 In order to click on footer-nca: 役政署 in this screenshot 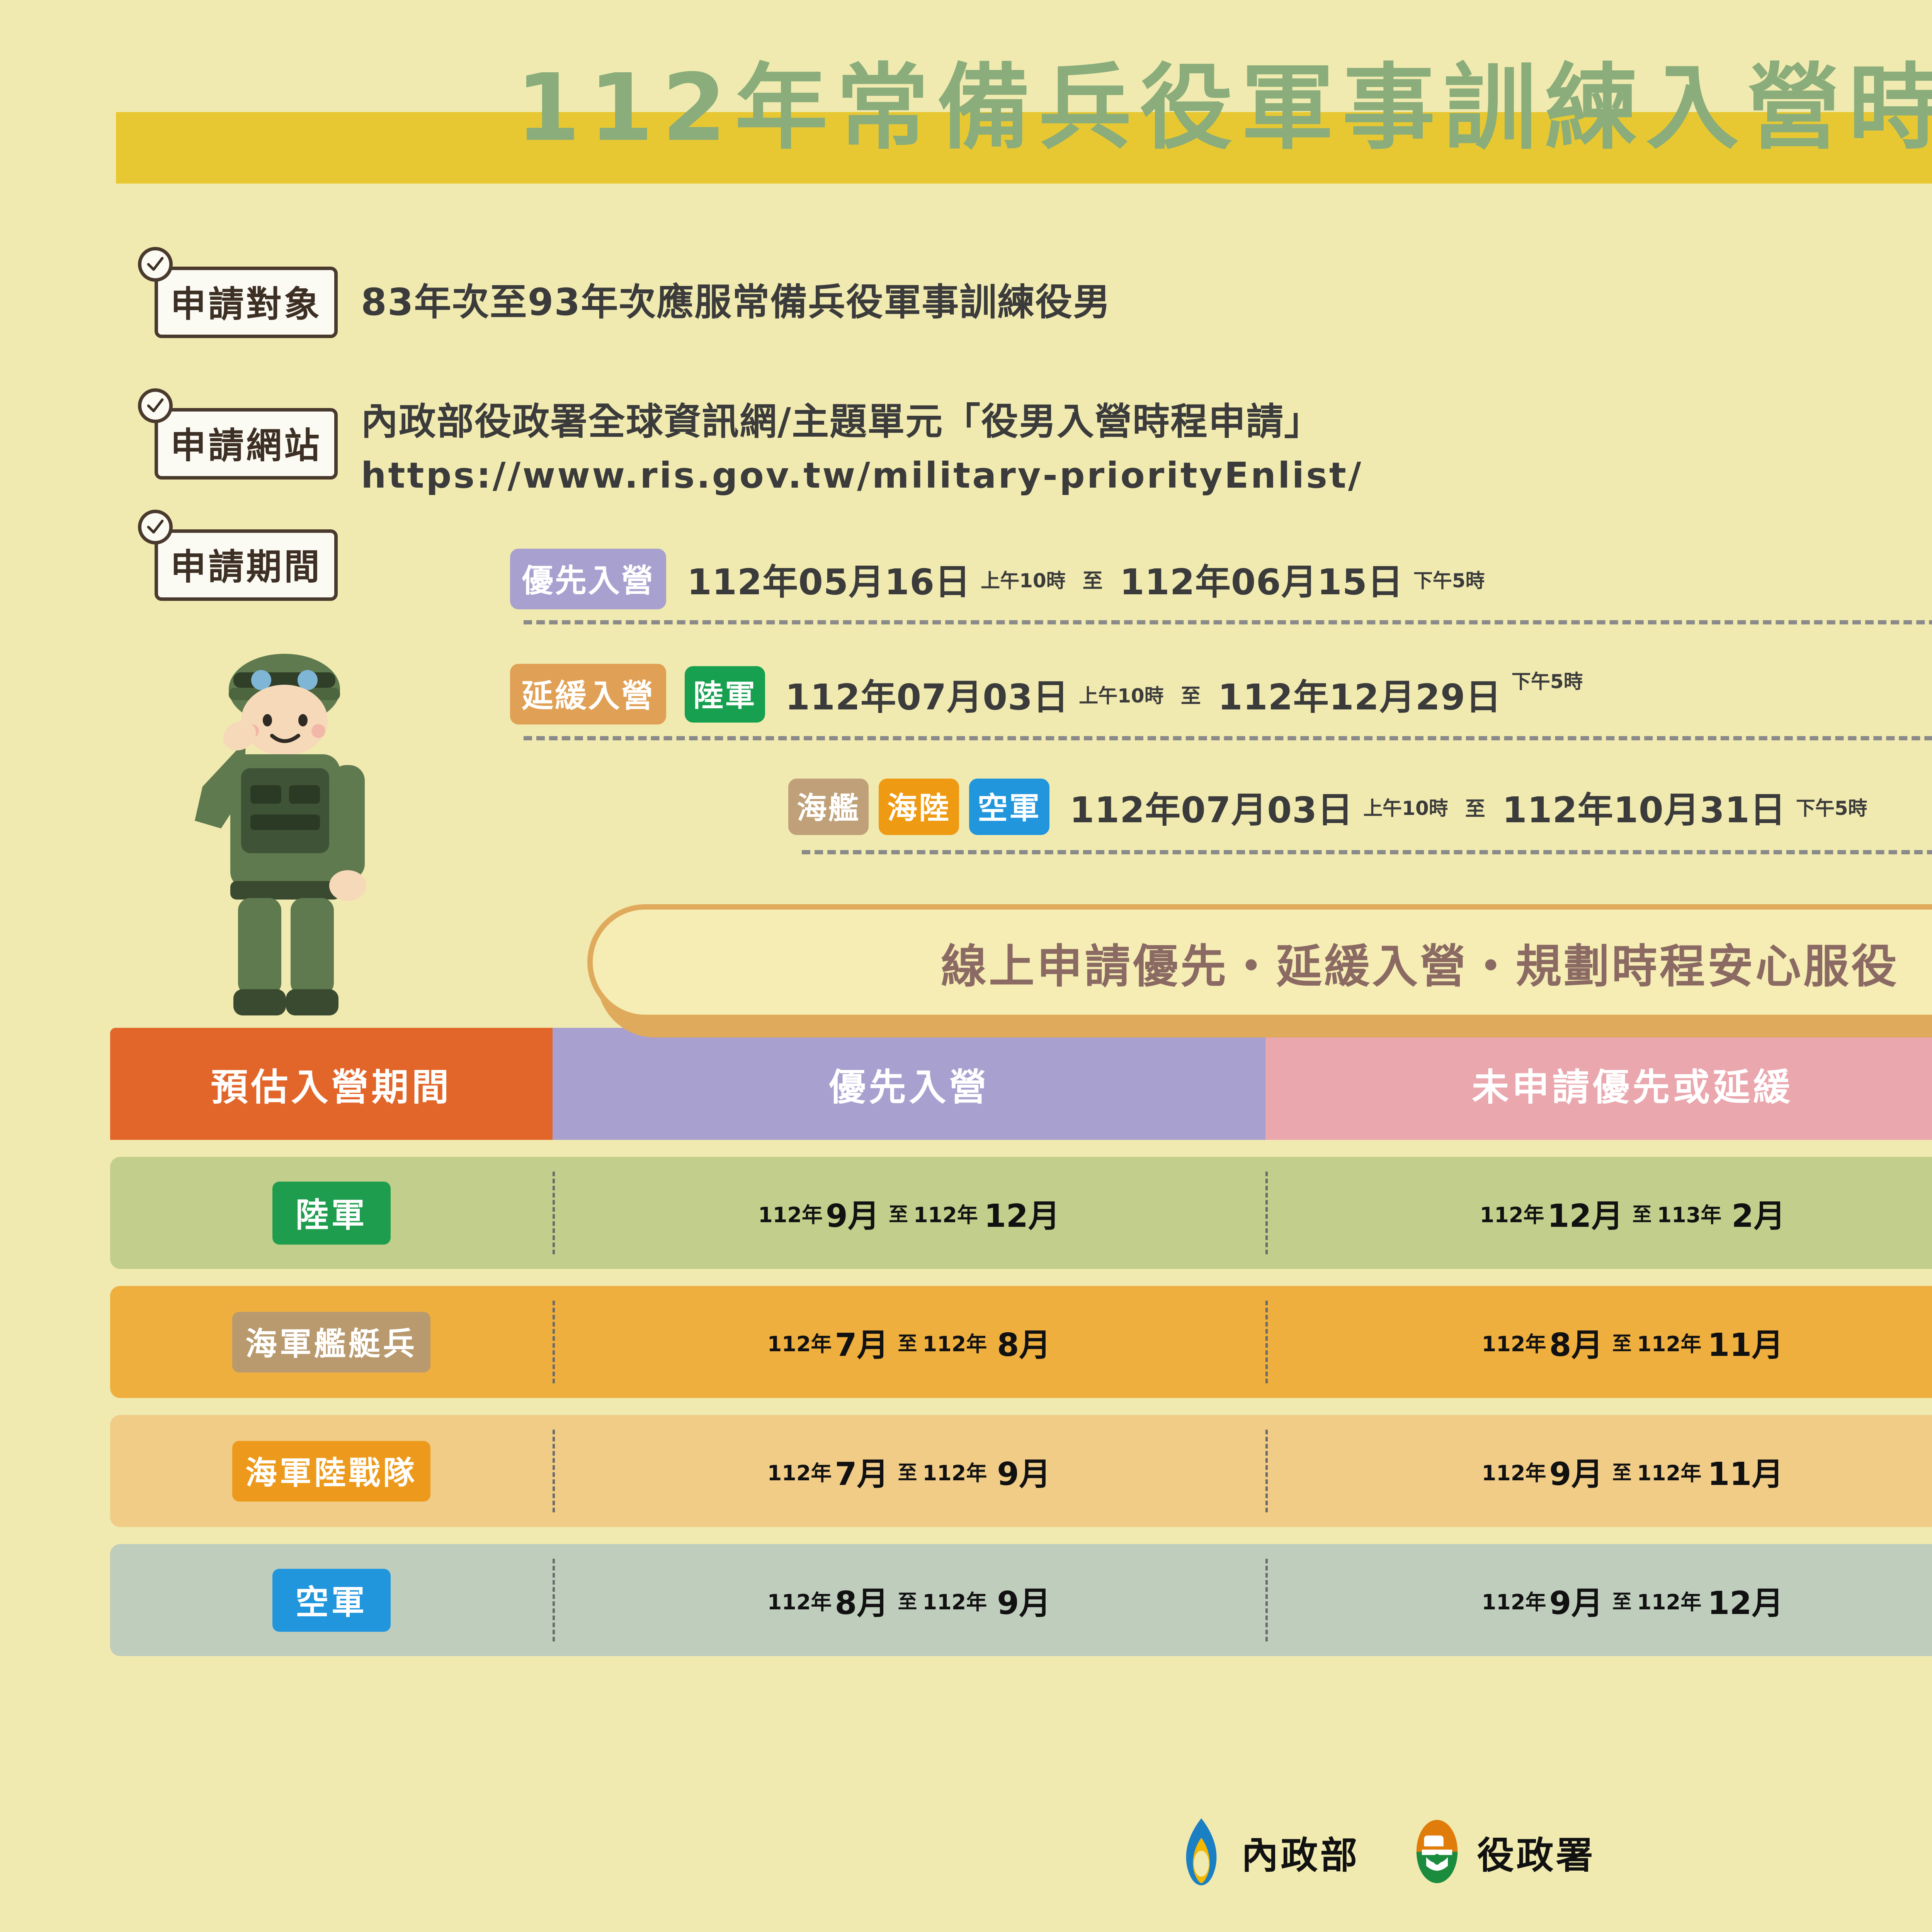, I will do `click(1503, 1852)`.